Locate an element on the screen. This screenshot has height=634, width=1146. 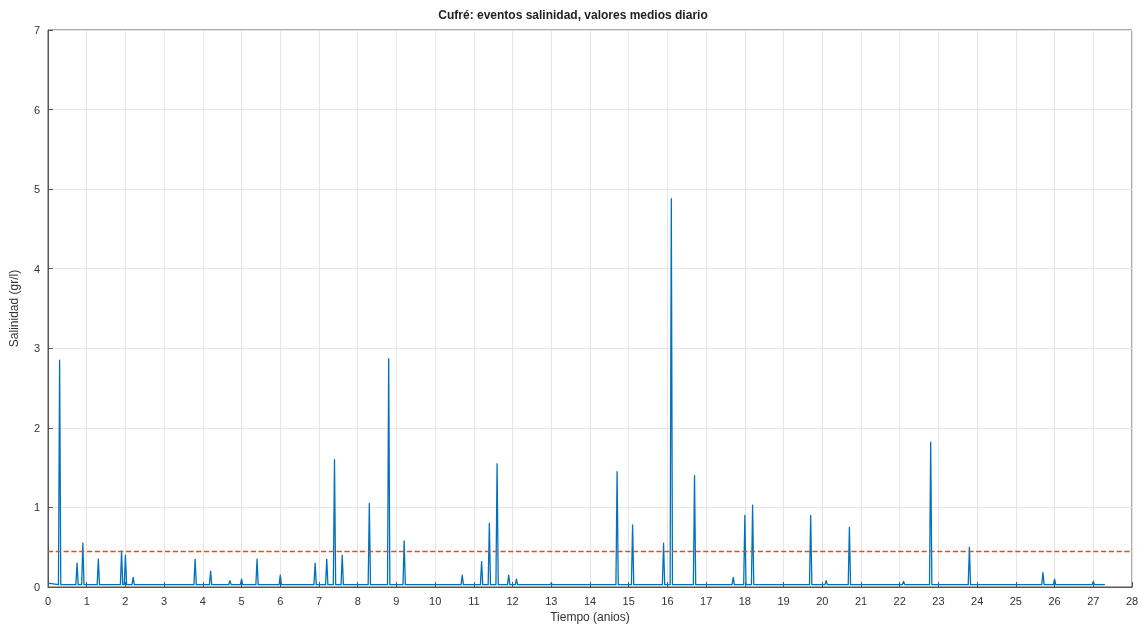
x-tick-label: 16 is located at coordinates (667, 600).